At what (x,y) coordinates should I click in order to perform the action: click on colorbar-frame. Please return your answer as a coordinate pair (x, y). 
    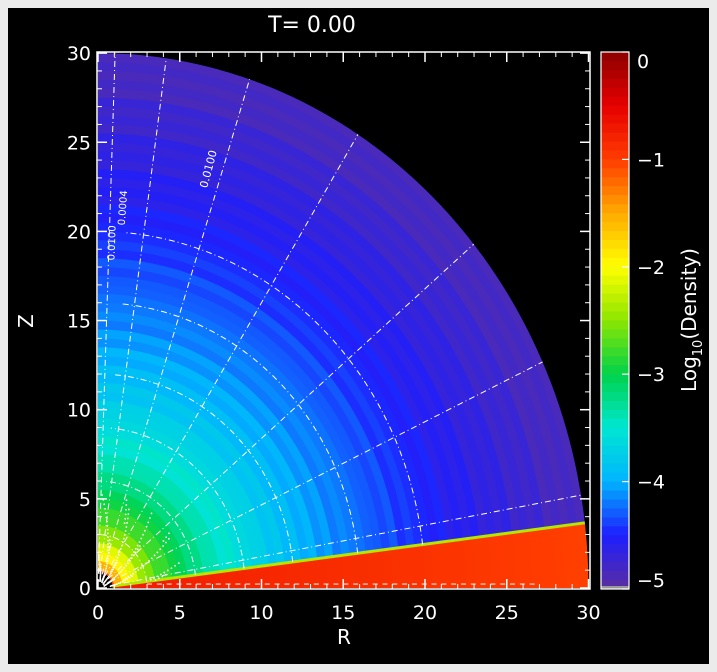
    Looking at the image, I should click on (615, 320).